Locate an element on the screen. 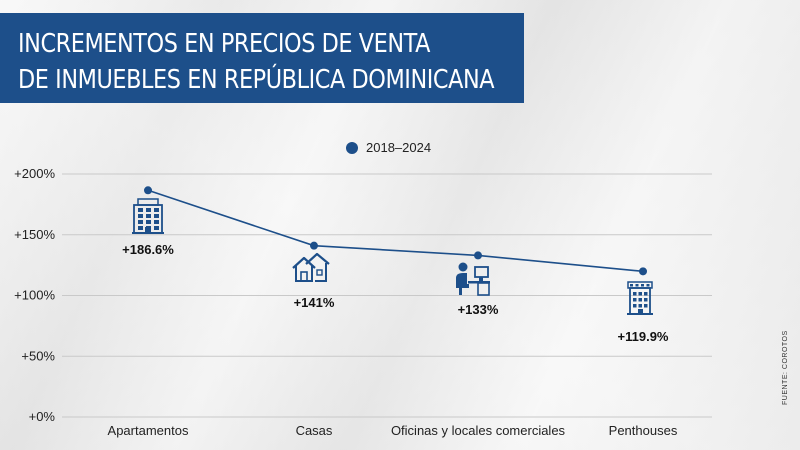  legend-label: 2018–2024 is located at coordinates (399, 147).